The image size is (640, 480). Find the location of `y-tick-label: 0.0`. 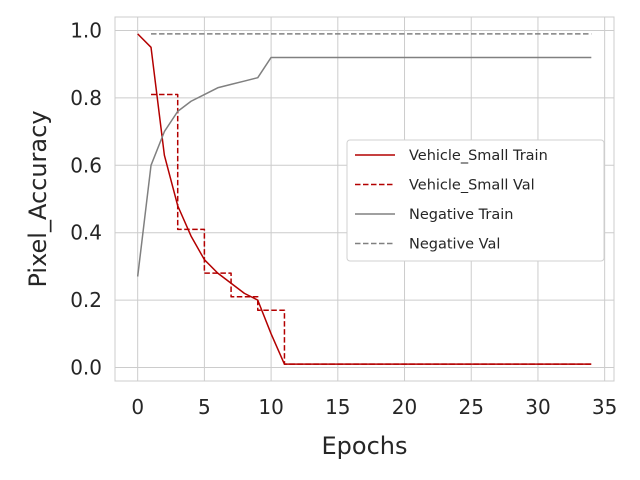

y-tick-label: 0.0 is located at coordinates (86, 368).